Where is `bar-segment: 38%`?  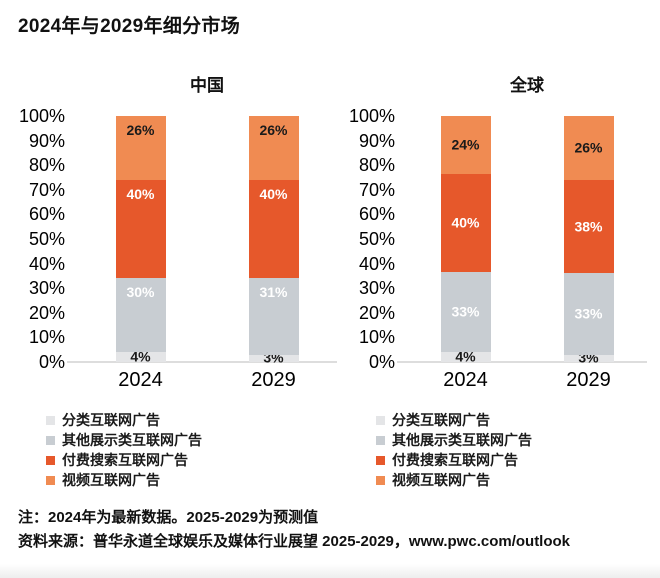 bar-segment: 38% is located at coordinates (588, 226).